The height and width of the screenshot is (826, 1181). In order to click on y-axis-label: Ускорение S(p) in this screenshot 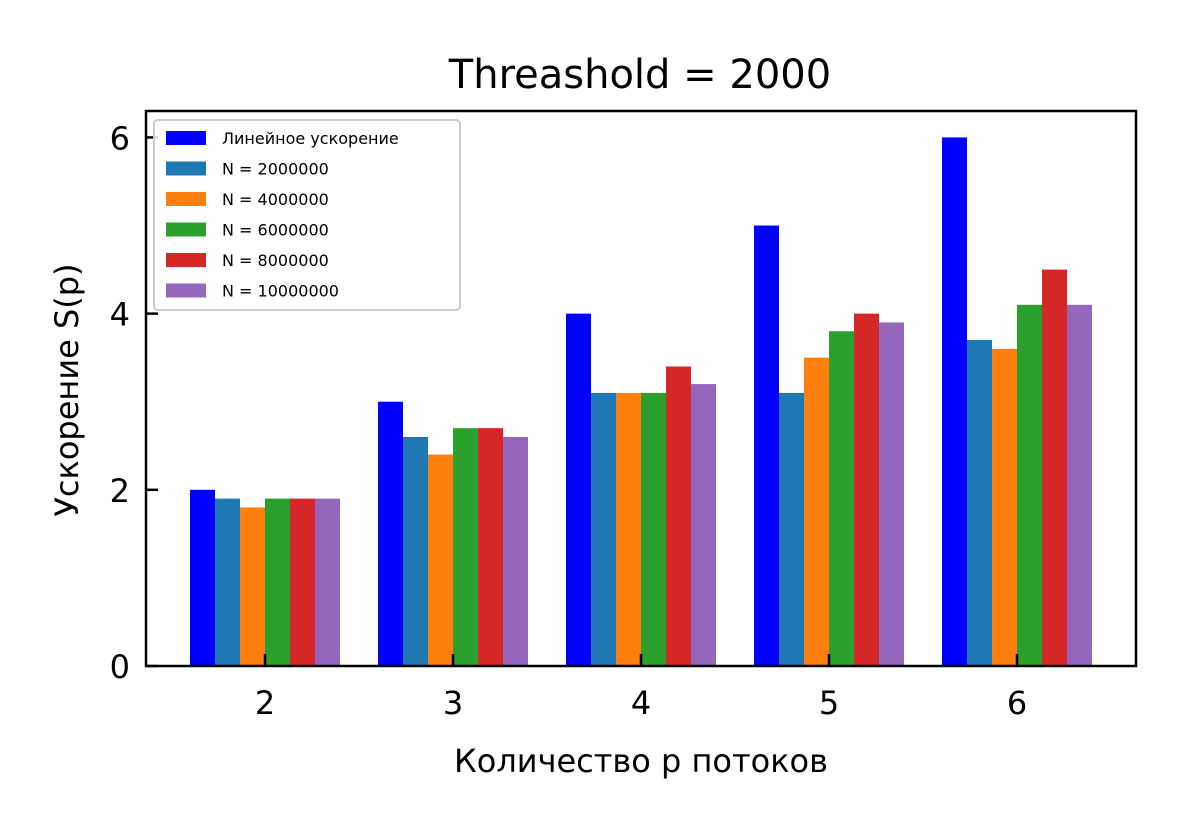, I will do `click(67, 389)`.